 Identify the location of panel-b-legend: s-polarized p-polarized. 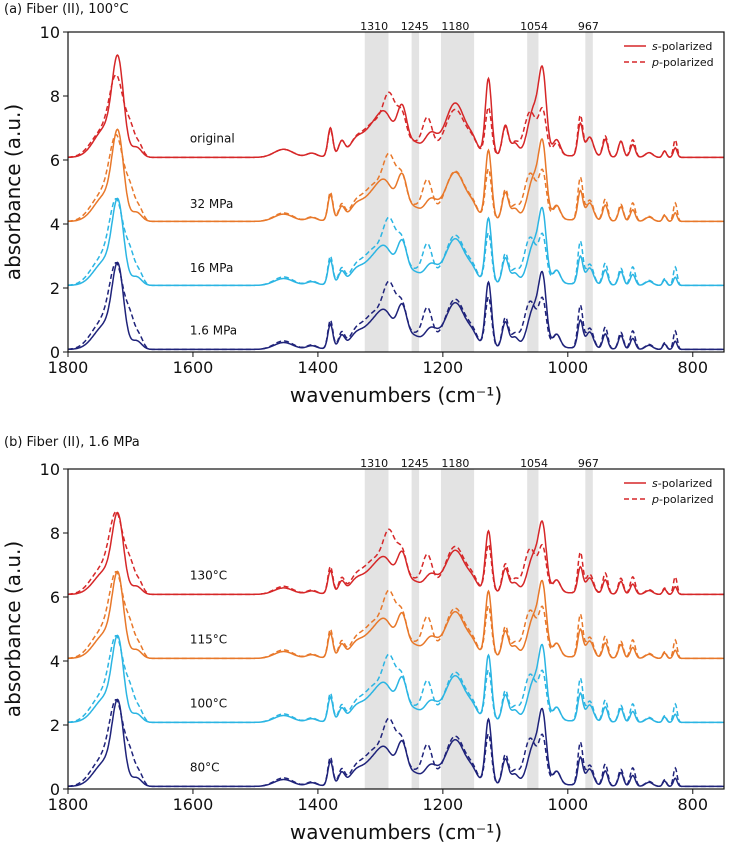
(669, 491).